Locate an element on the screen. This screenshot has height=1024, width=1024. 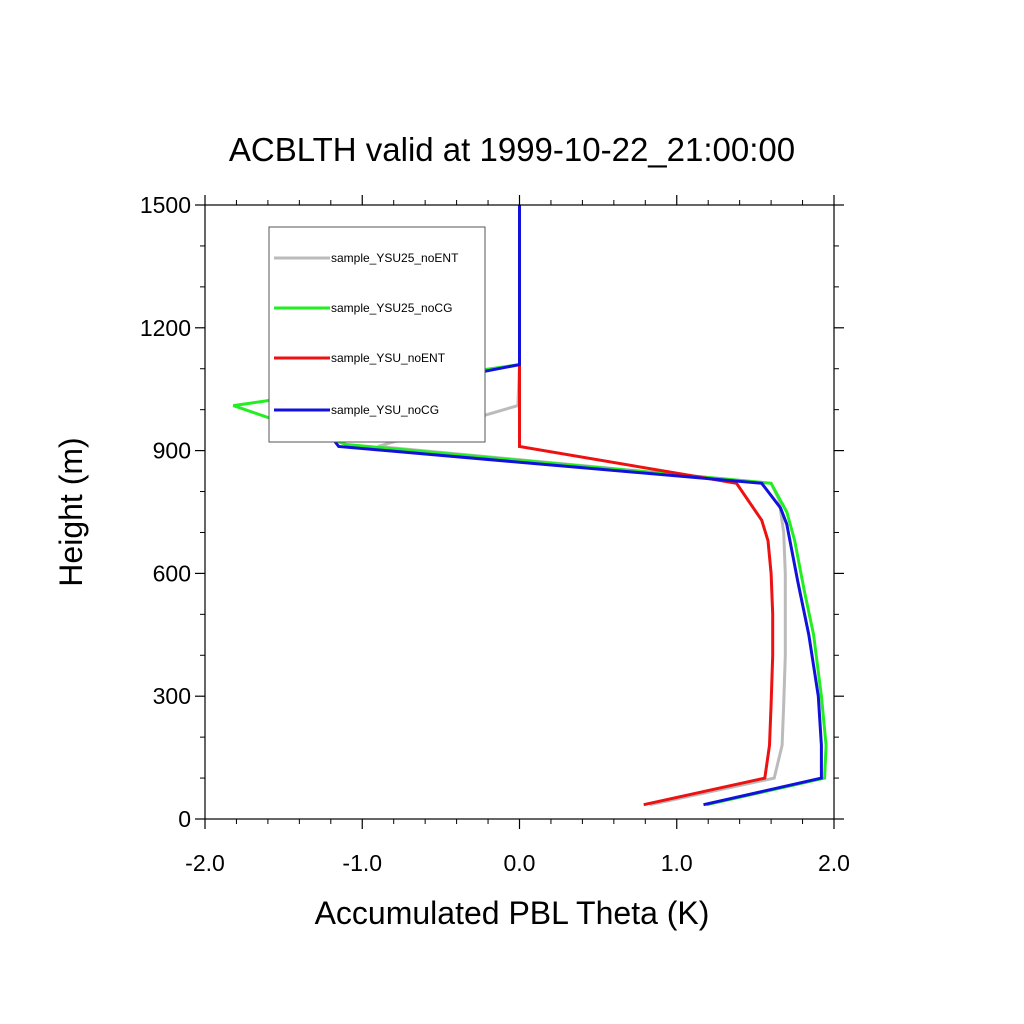
legend-label-3: sample_YSU_noENT is located at coordinates (388, 358).